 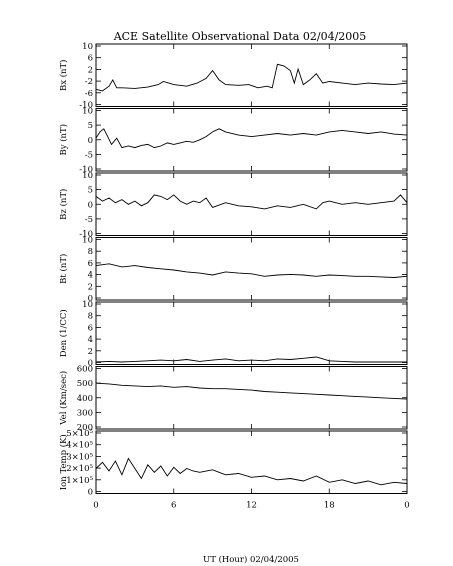 What do you see at coordinates (251, 359) in the screenshot?
I see `series-line-den` at bounding box center [251, 359].